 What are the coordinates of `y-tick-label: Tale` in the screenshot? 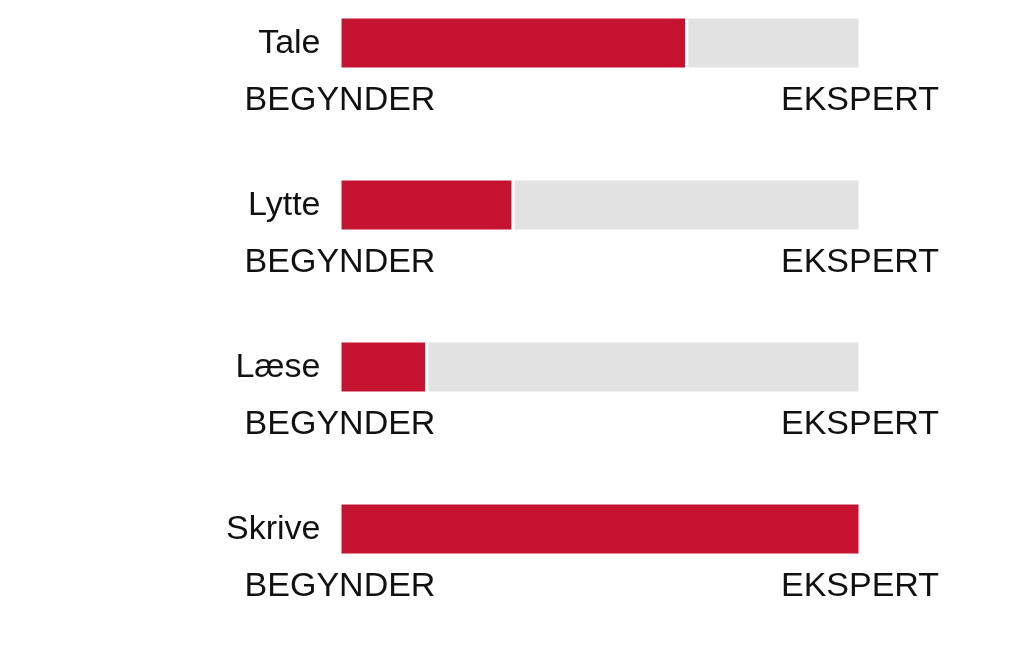 It's located at (289, 41).